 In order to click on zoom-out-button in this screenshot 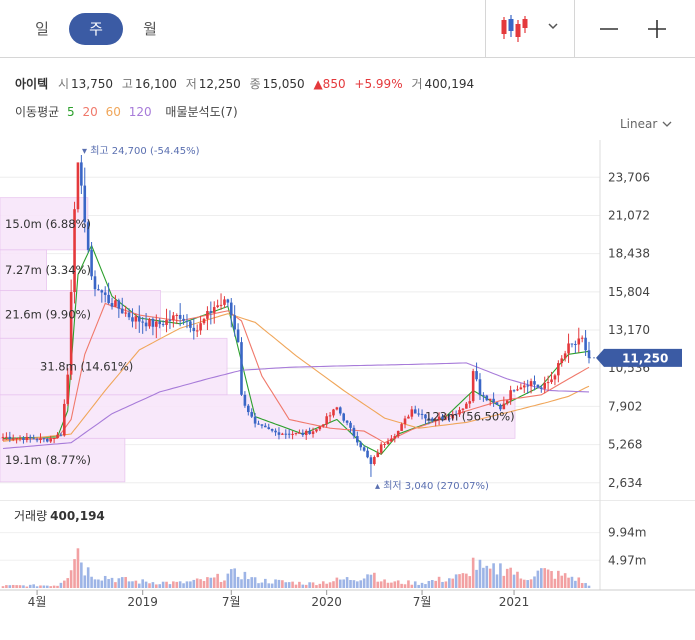, I will do `click(609, 28)`.